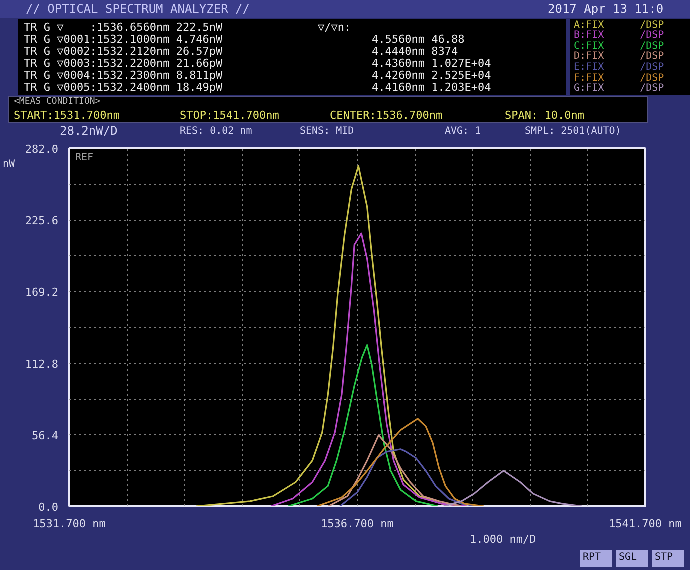  I want to click on text: SENS: MID, so click(327, 132).